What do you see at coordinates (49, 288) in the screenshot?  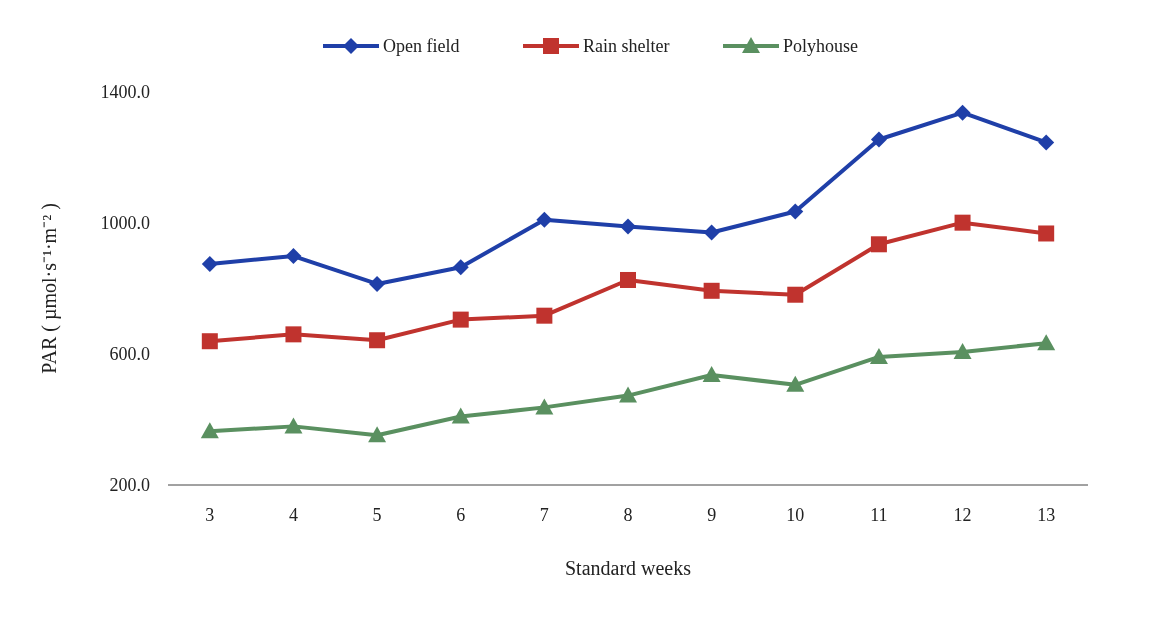 I see `y-axis-title: PAR ( µmol·s⁻¹·m⁻² )` at bounding box center [49, 288].